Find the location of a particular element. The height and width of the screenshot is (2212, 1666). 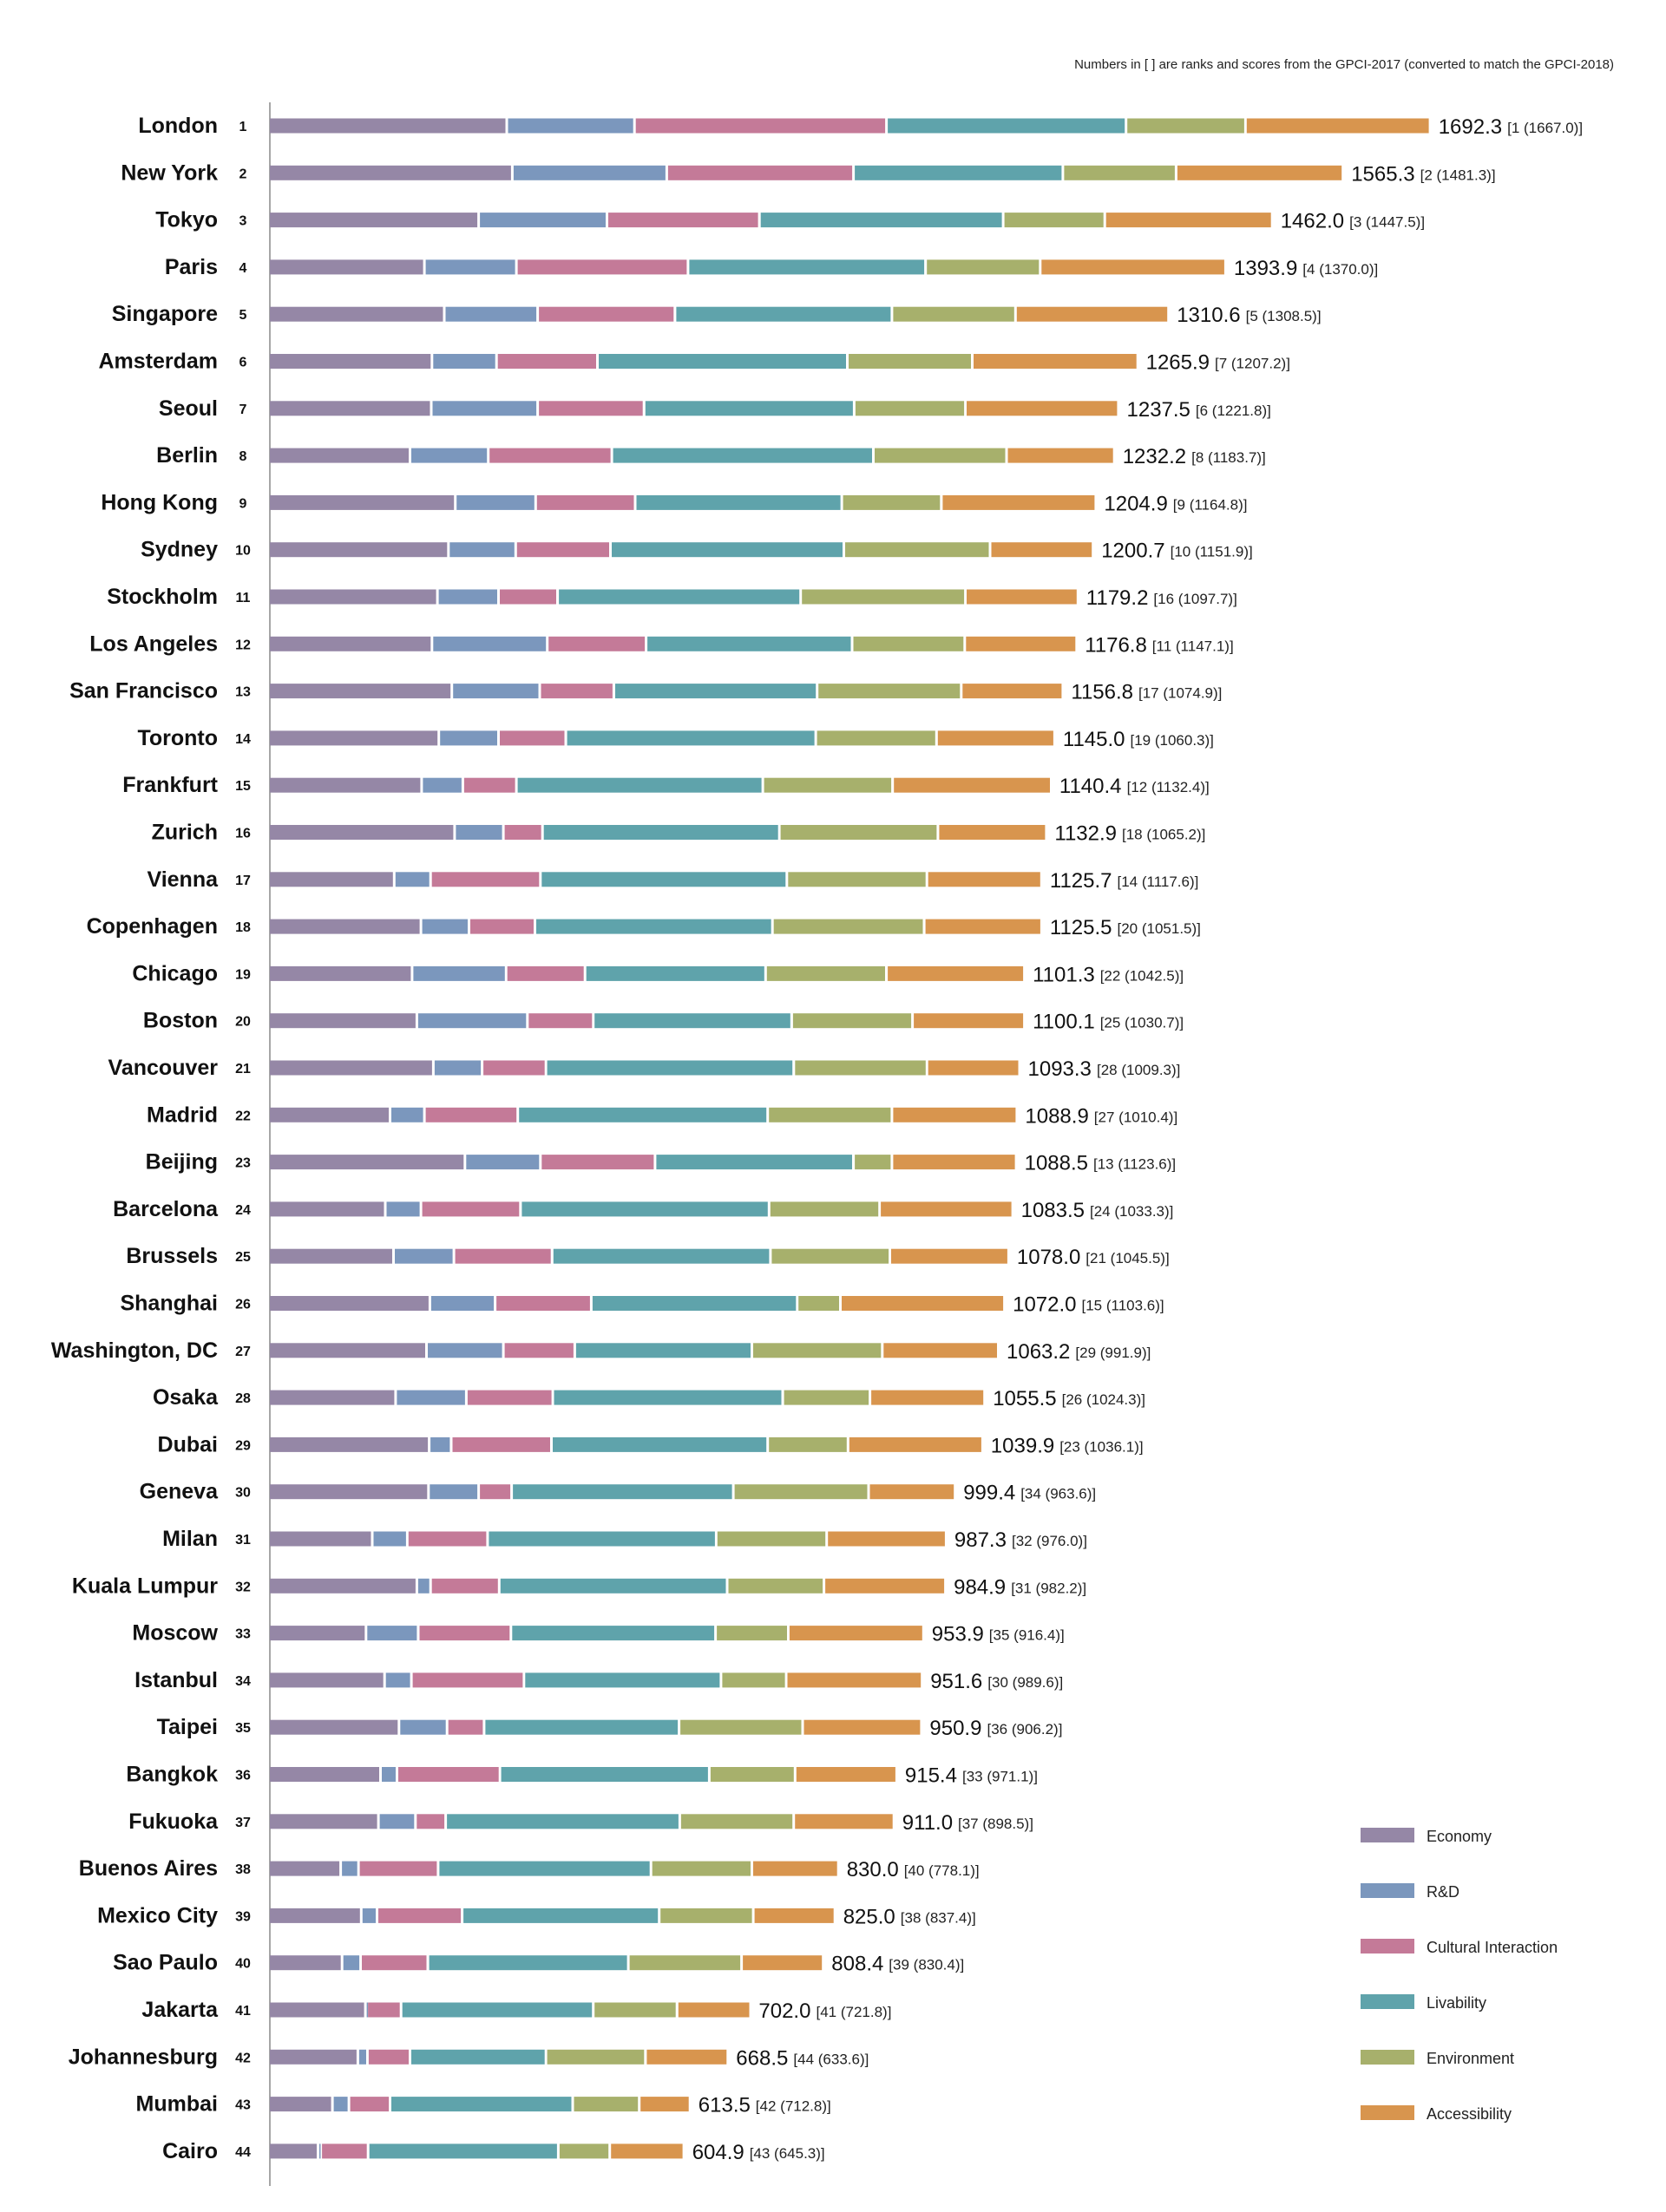

city-label: Kuala Lumpur is located at coordinates (145, 1586).